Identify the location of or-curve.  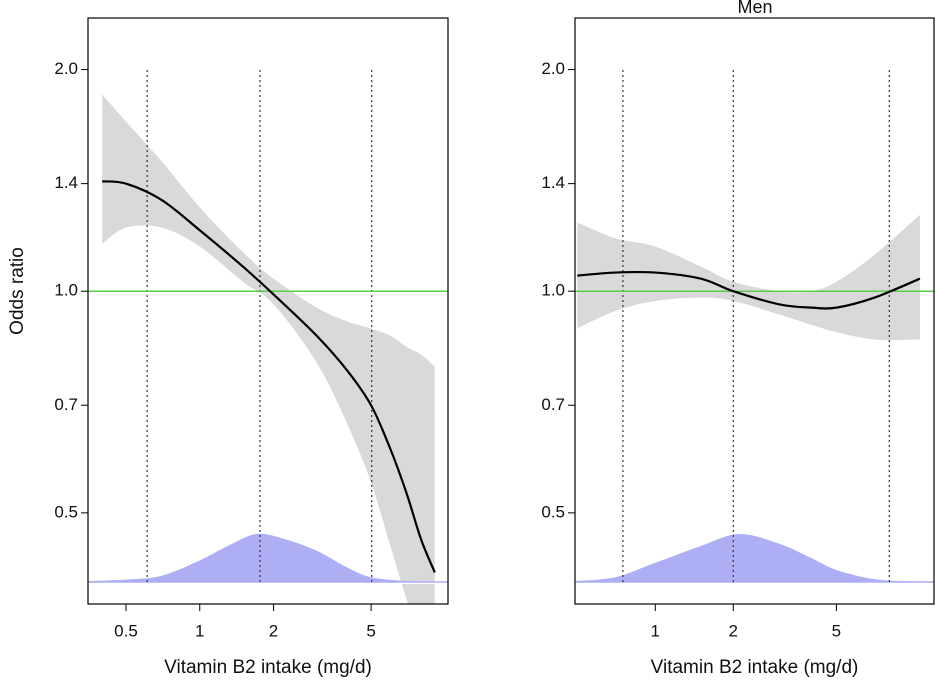
(749, 290).